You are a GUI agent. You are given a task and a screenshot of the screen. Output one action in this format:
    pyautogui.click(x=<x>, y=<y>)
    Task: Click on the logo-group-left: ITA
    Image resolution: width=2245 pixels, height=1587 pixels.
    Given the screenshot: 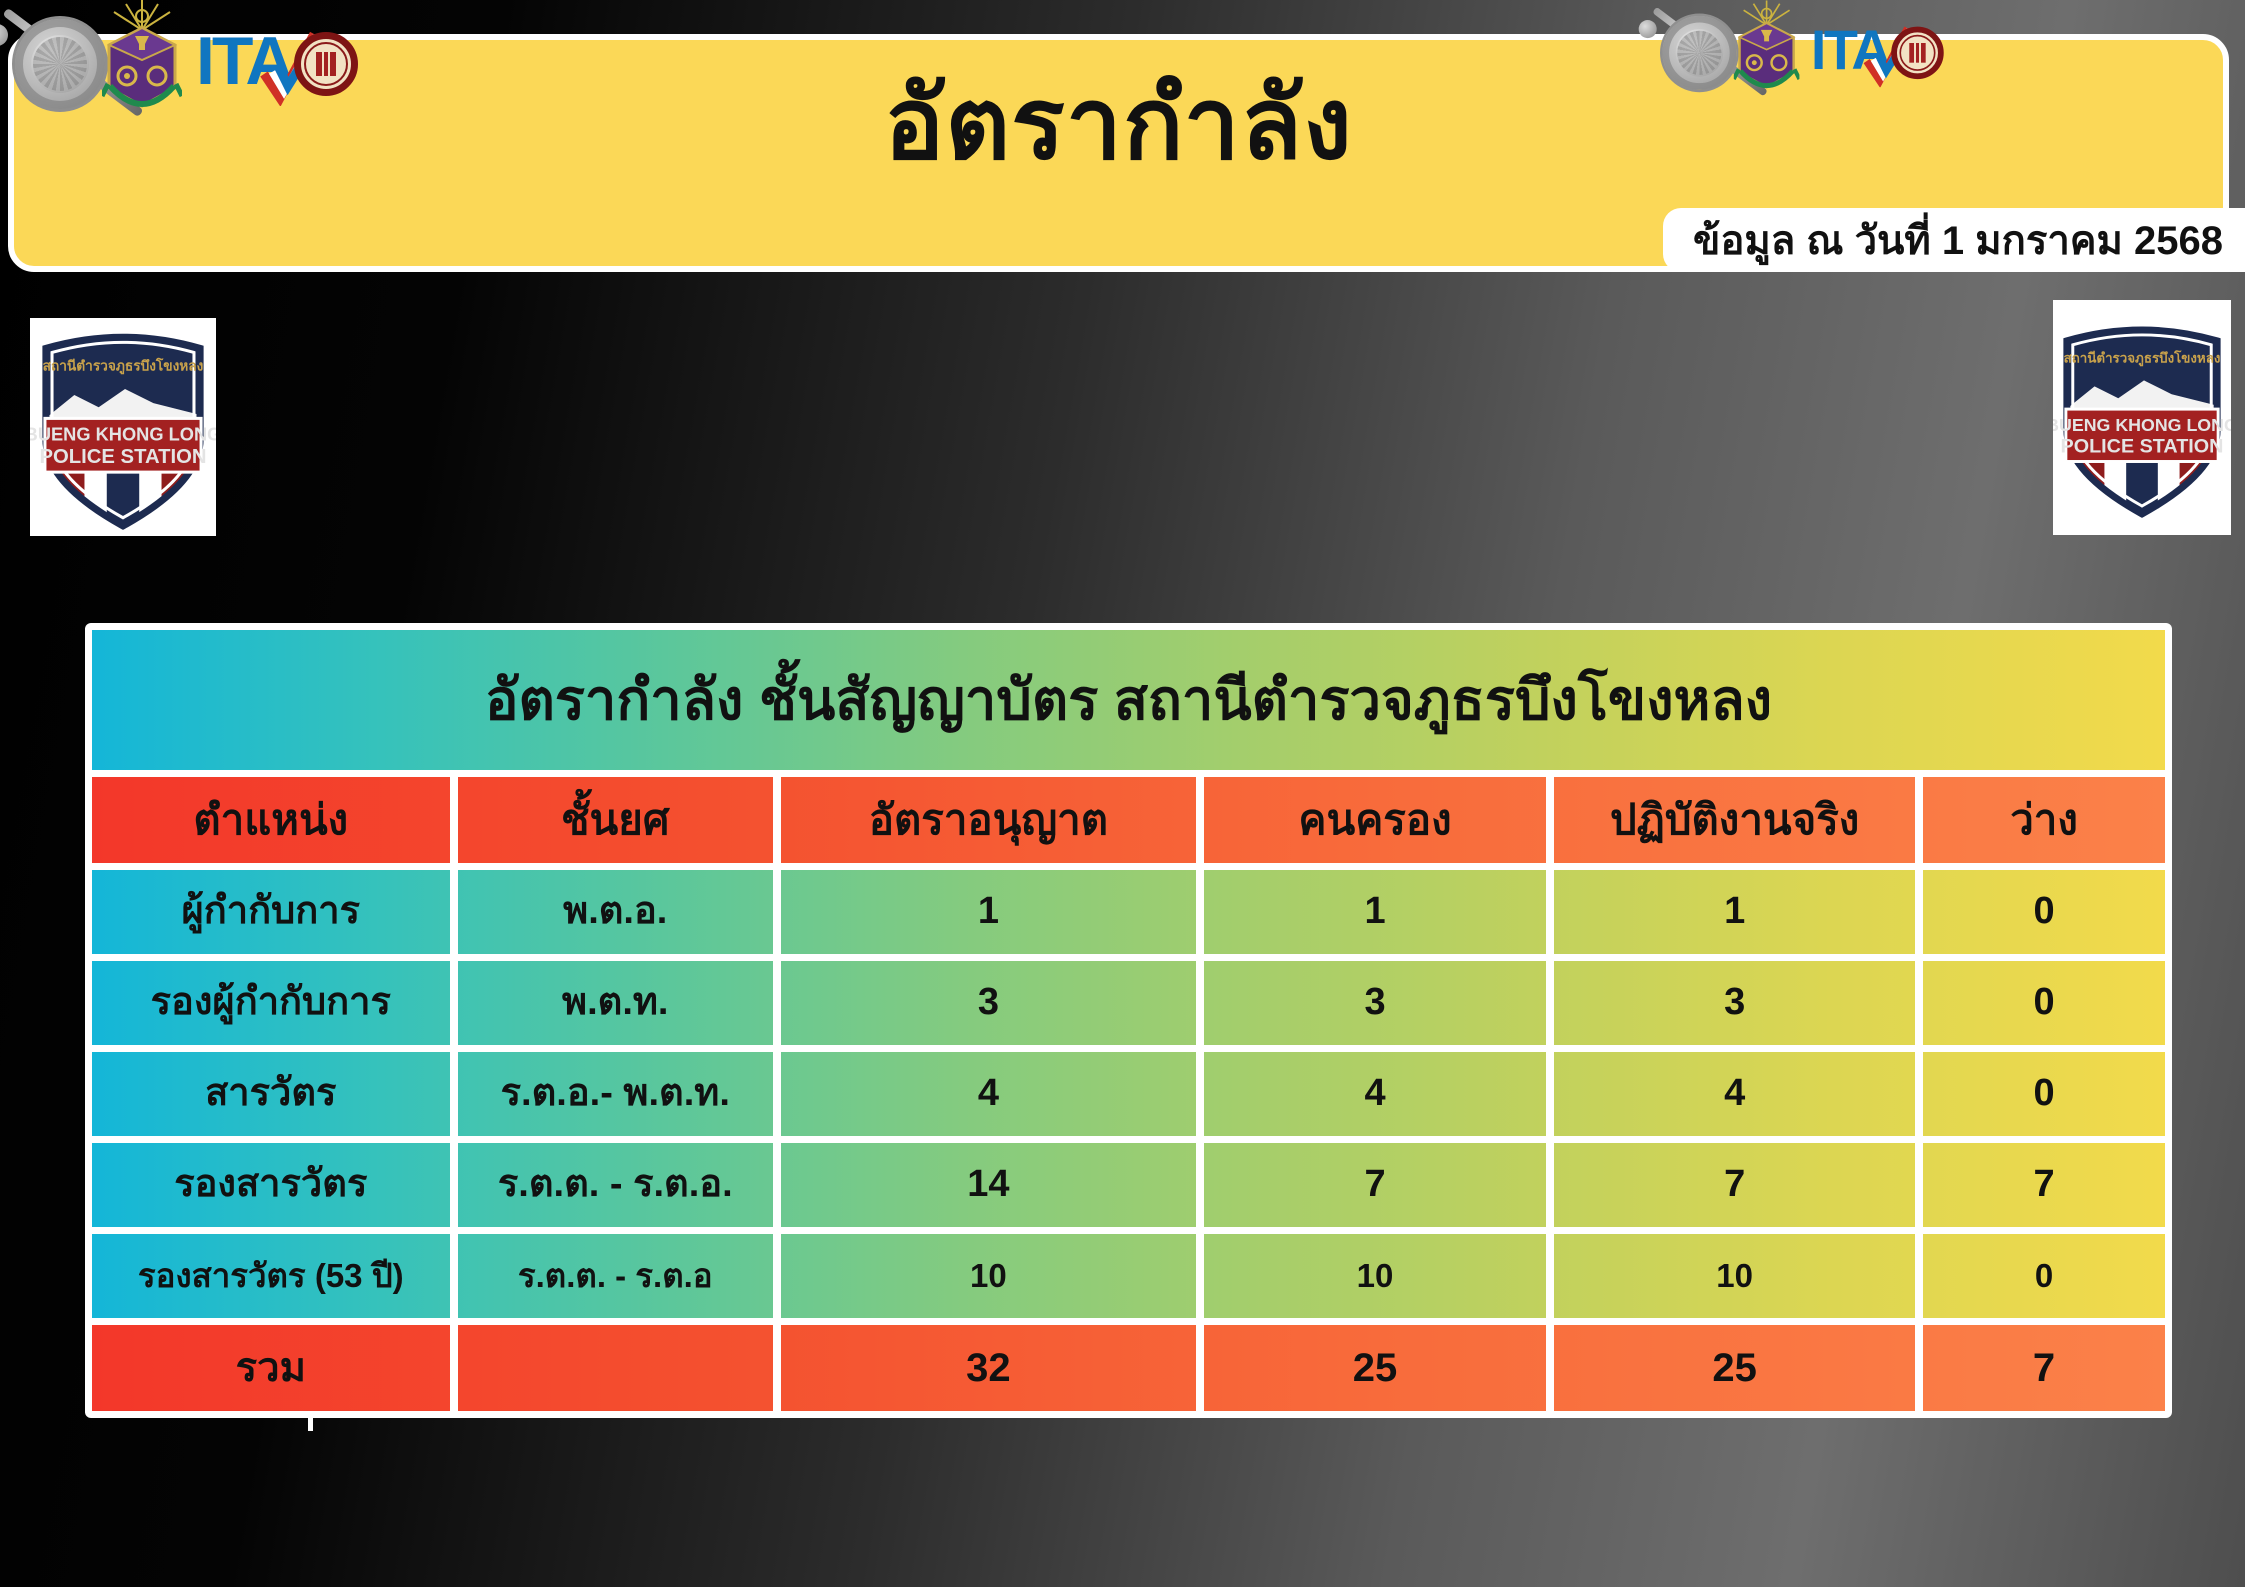 What is the action you would take?
    pyautogui.click(x=186, y=66)
    